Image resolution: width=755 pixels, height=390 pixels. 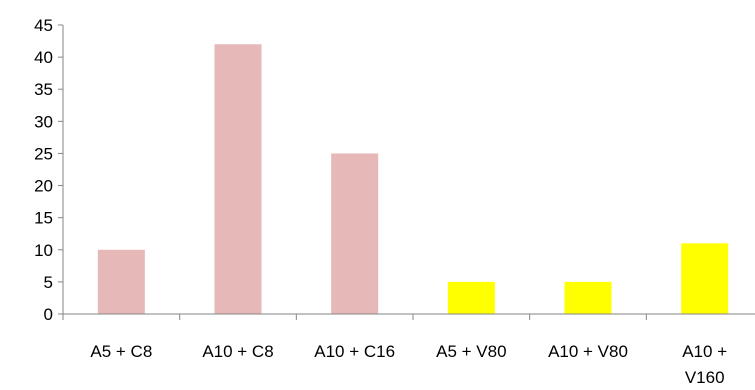 I want to click on x-category-label: A10 + V160, so click(x=704, y=364).